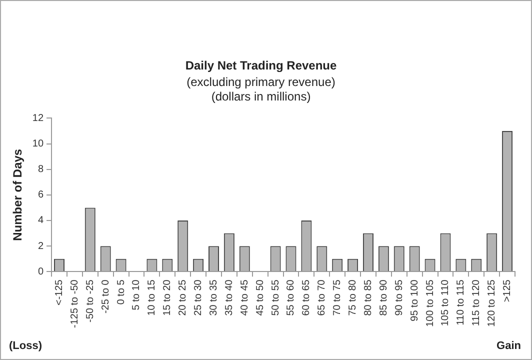  What do you see at coordinates (198, 297) in the screenshot?
I see `x-tick-label: 25 to 30` at bounding box center [198, 297].